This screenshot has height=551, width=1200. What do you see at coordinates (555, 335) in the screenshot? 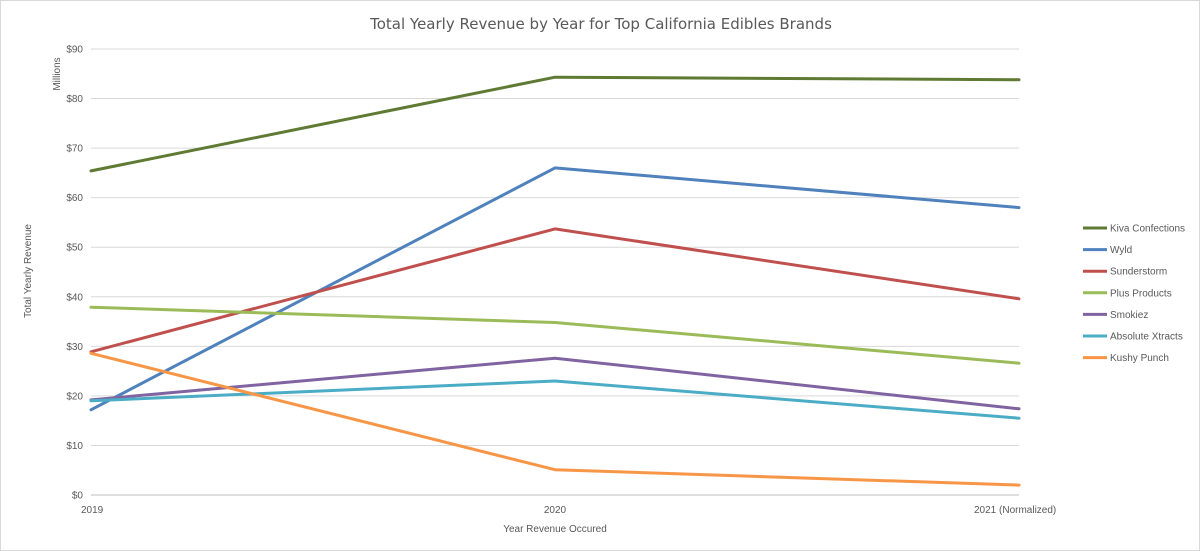
I see `series-line-plus-products` at bounding box center [555, 335].